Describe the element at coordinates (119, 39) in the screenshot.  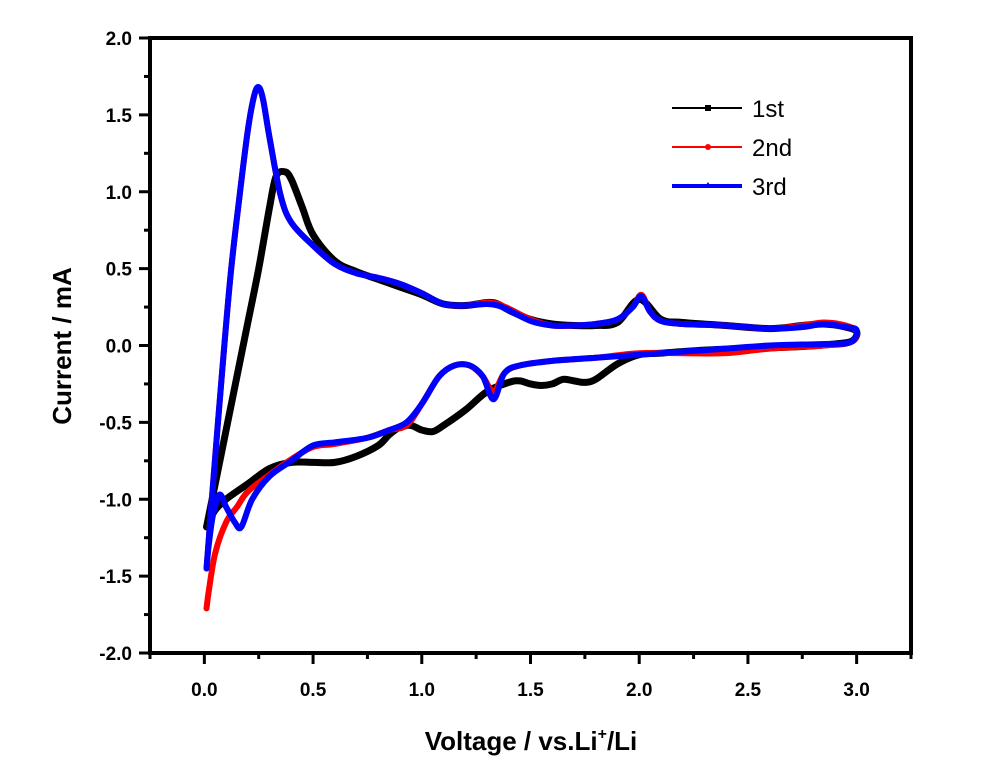
I see `y-tick-label: 2.0` at that location.